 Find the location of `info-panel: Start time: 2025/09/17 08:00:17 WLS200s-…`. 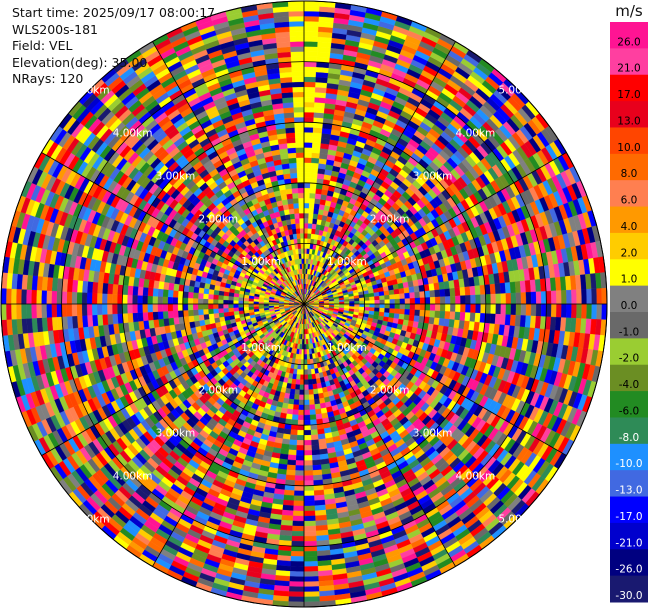

info-panel: Start time: 2025/09/17 08:00:17 WLS200s-… is located at coordinates (113, 46).